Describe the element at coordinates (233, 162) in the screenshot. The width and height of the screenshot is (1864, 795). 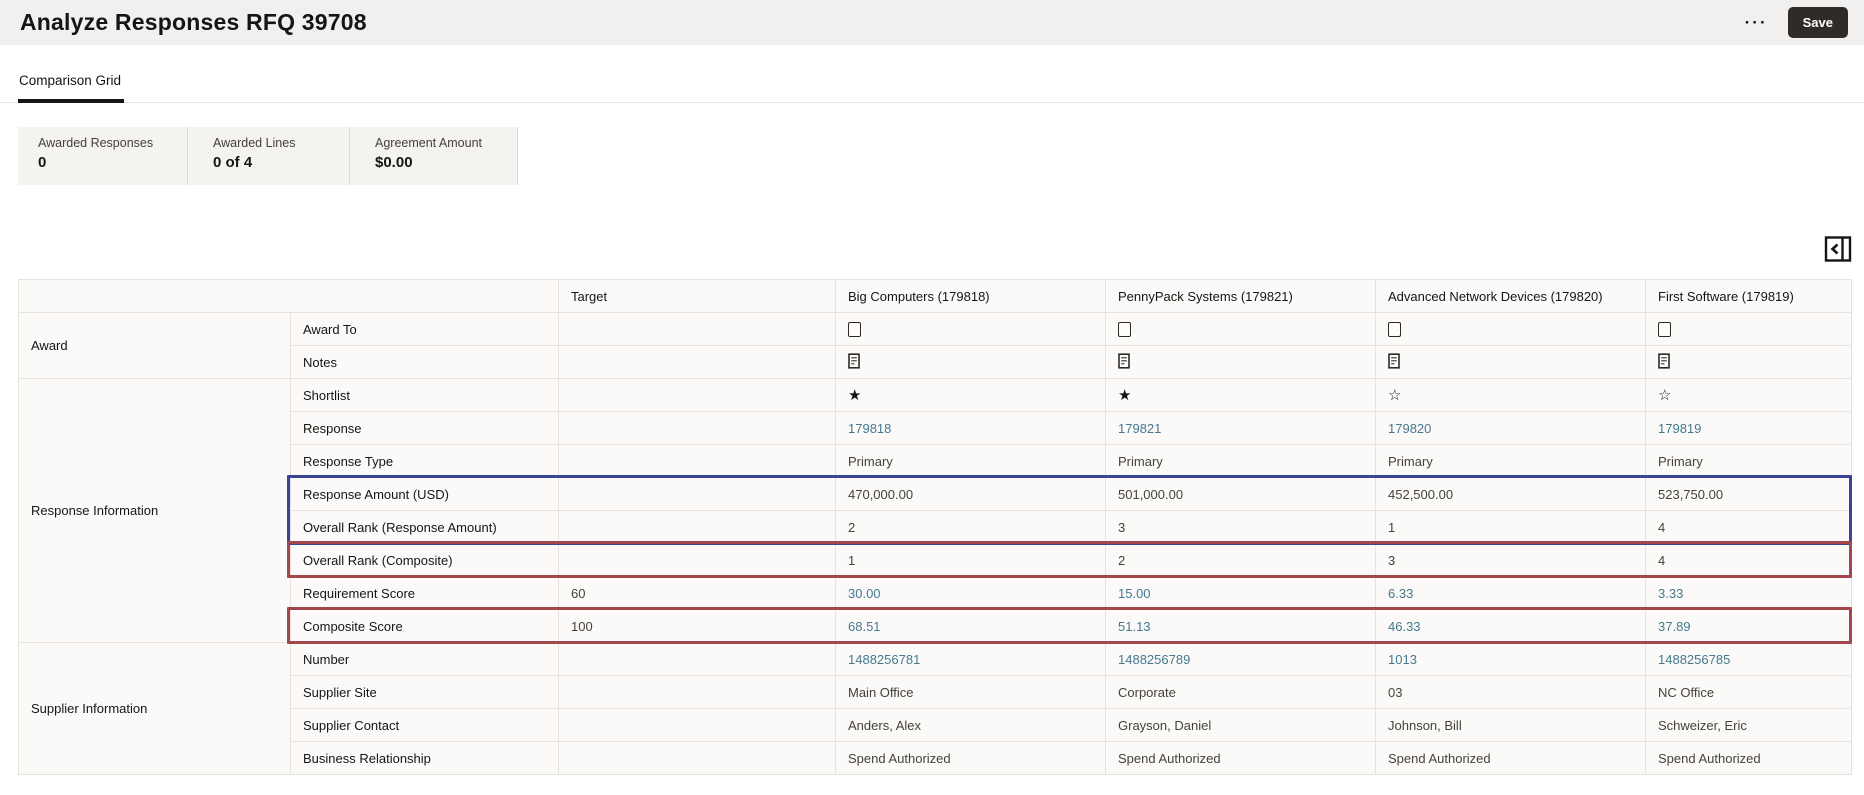
I see `stat-value: 0 of 4` at that location.